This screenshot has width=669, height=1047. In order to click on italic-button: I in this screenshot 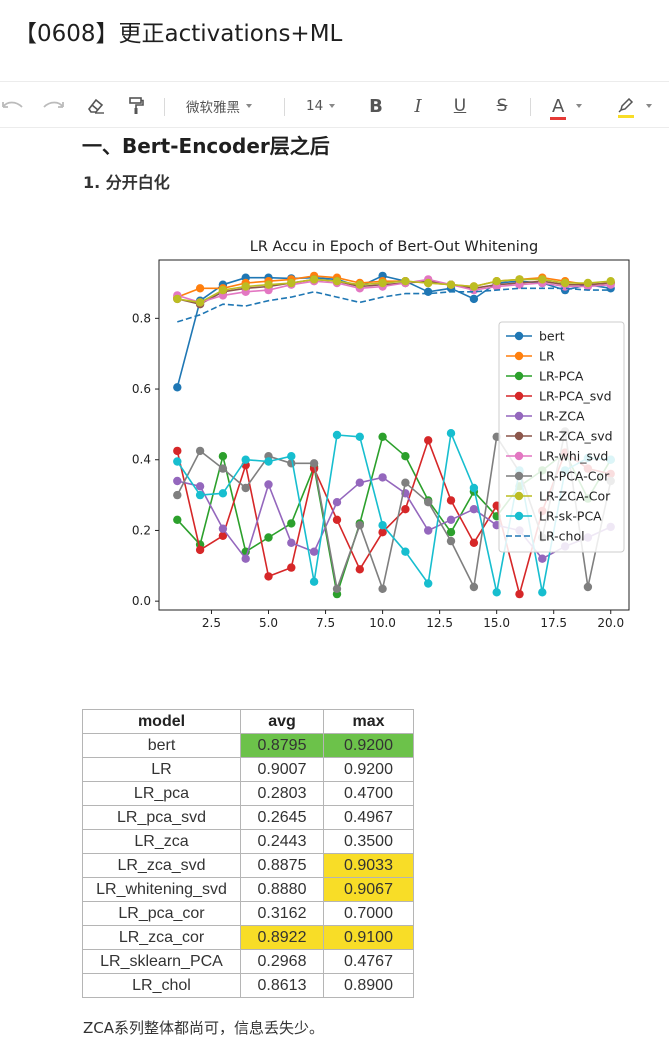, I will do `click(418, 106)`.